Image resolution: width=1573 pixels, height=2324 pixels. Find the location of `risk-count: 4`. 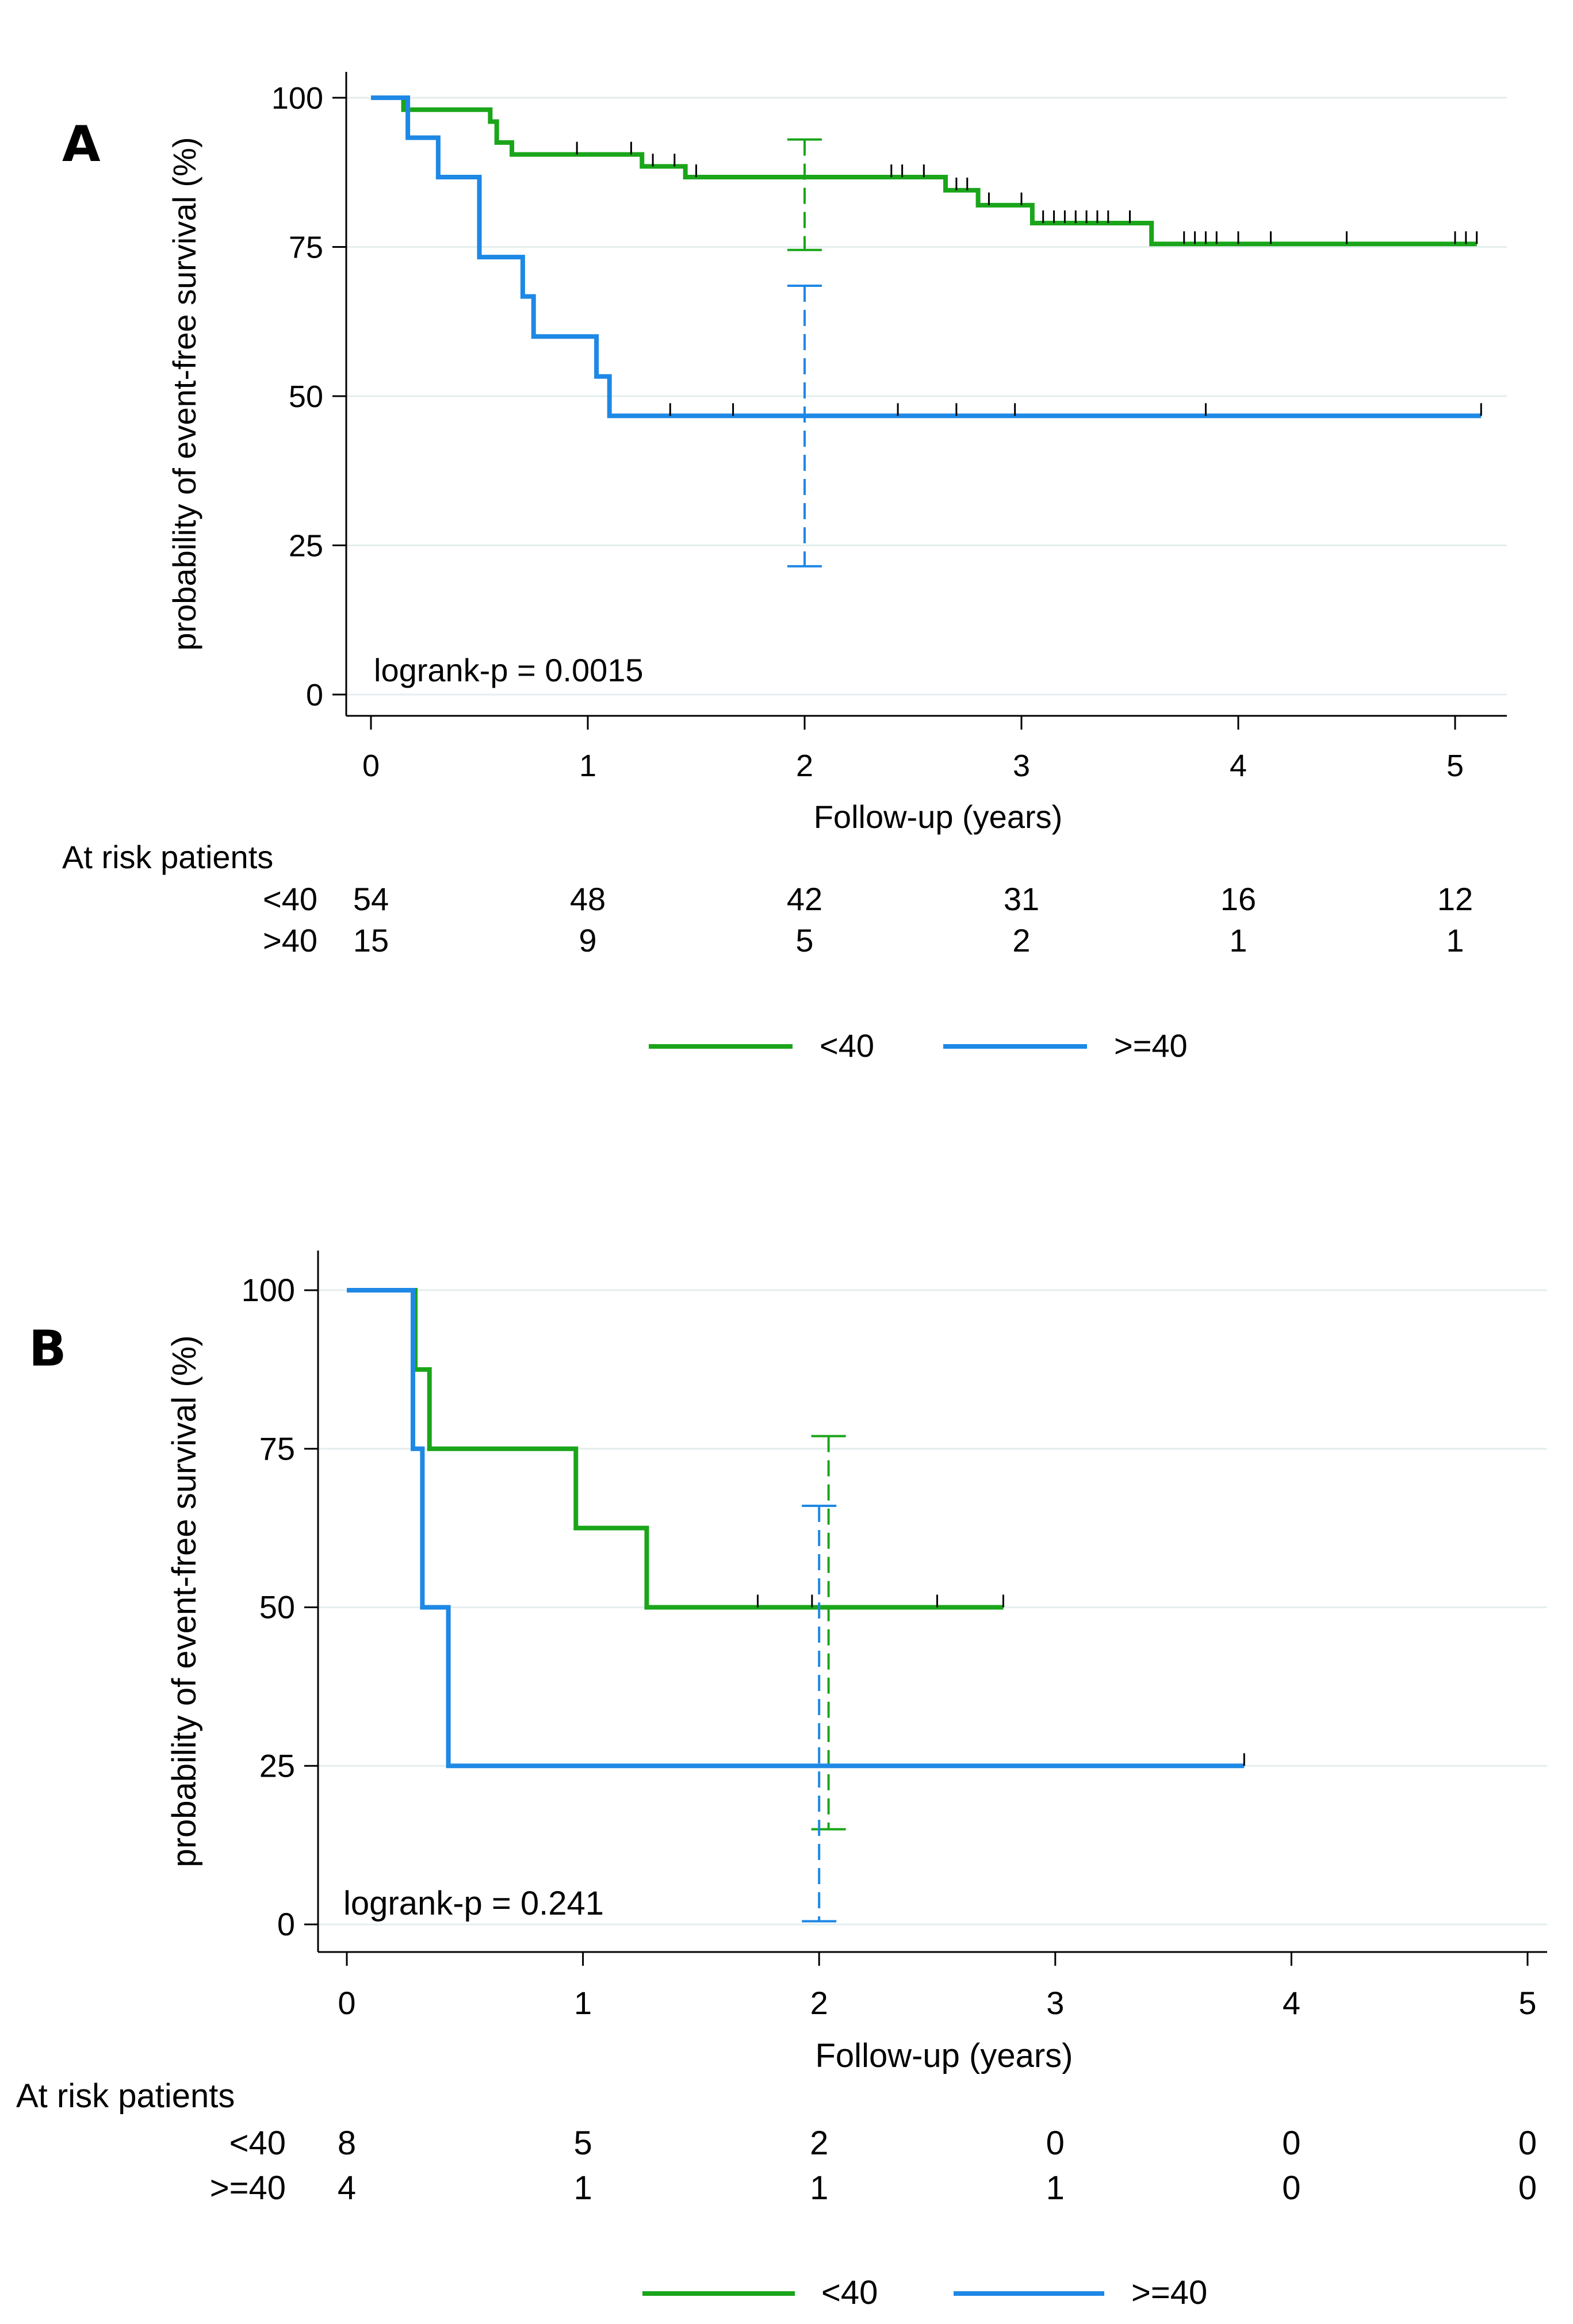

risk-count: 4 is located at coordinates (347, 2188).